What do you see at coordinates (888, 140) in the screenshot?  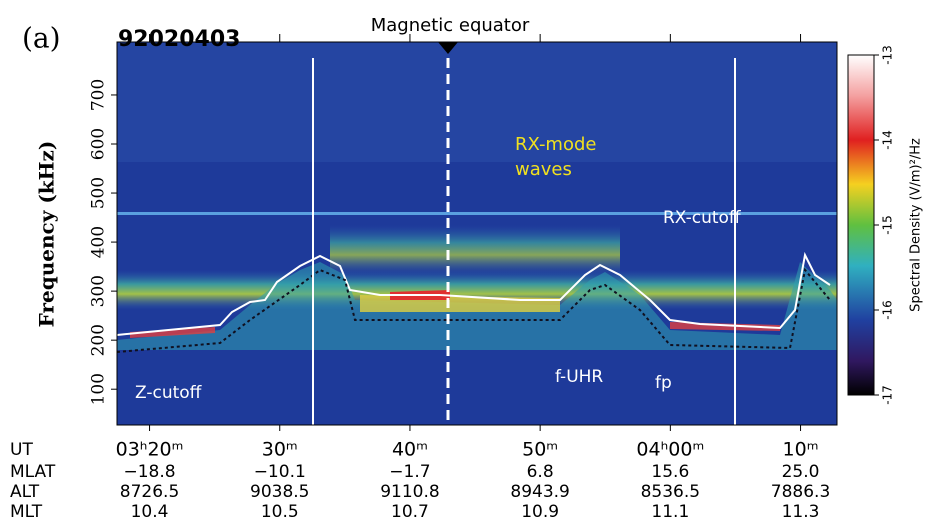 I see `colorbar-tick-label: -14` at bounding box center [888, 140].